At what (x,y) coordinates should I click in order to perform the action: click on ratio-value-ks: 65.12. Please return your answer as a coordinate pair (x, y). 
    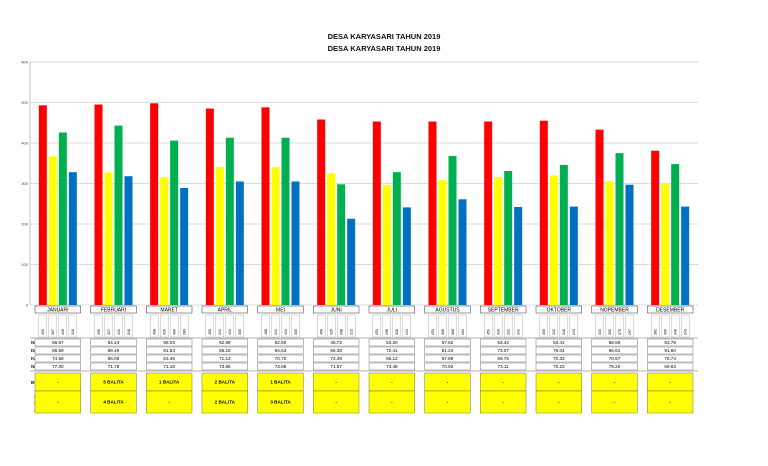
    Looking at the image, I should click on (392, 358).